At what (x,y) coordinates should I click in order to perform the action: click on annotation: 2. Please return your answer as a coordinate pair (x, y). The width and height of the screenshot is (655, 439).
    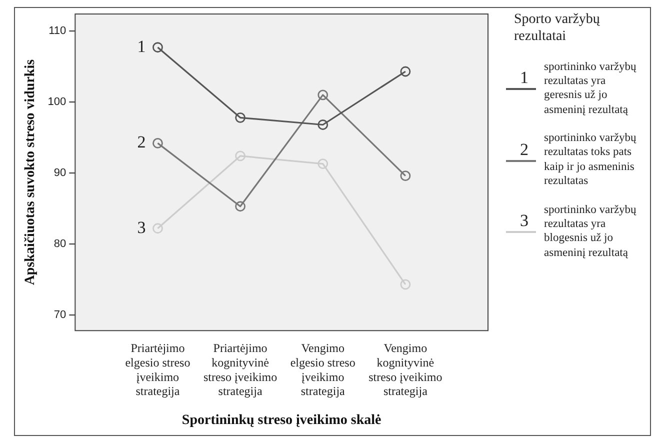
    Looking at the image, I should click on (141, 142).